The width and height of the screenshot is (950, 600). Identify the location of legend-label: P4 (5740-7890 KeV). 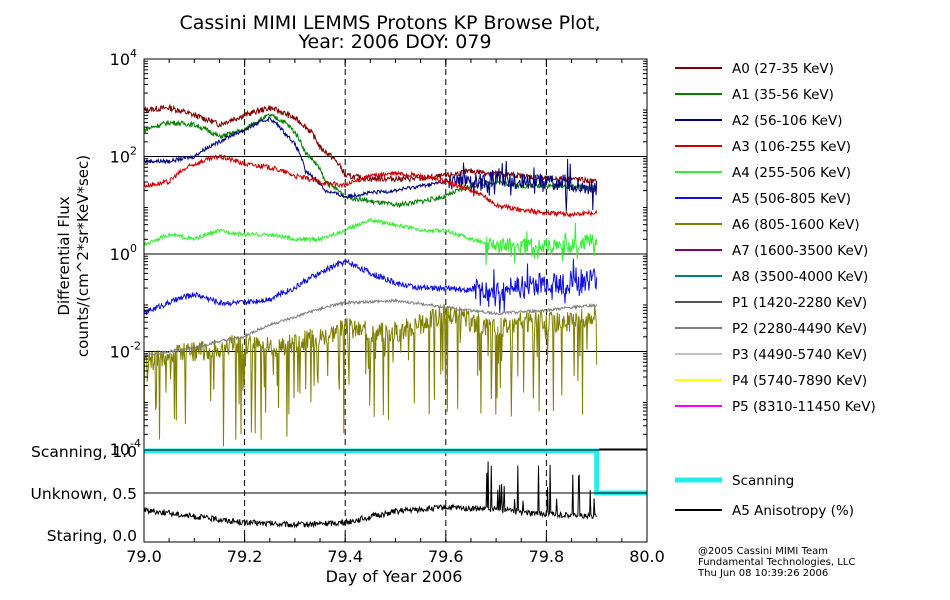
(799, 381).